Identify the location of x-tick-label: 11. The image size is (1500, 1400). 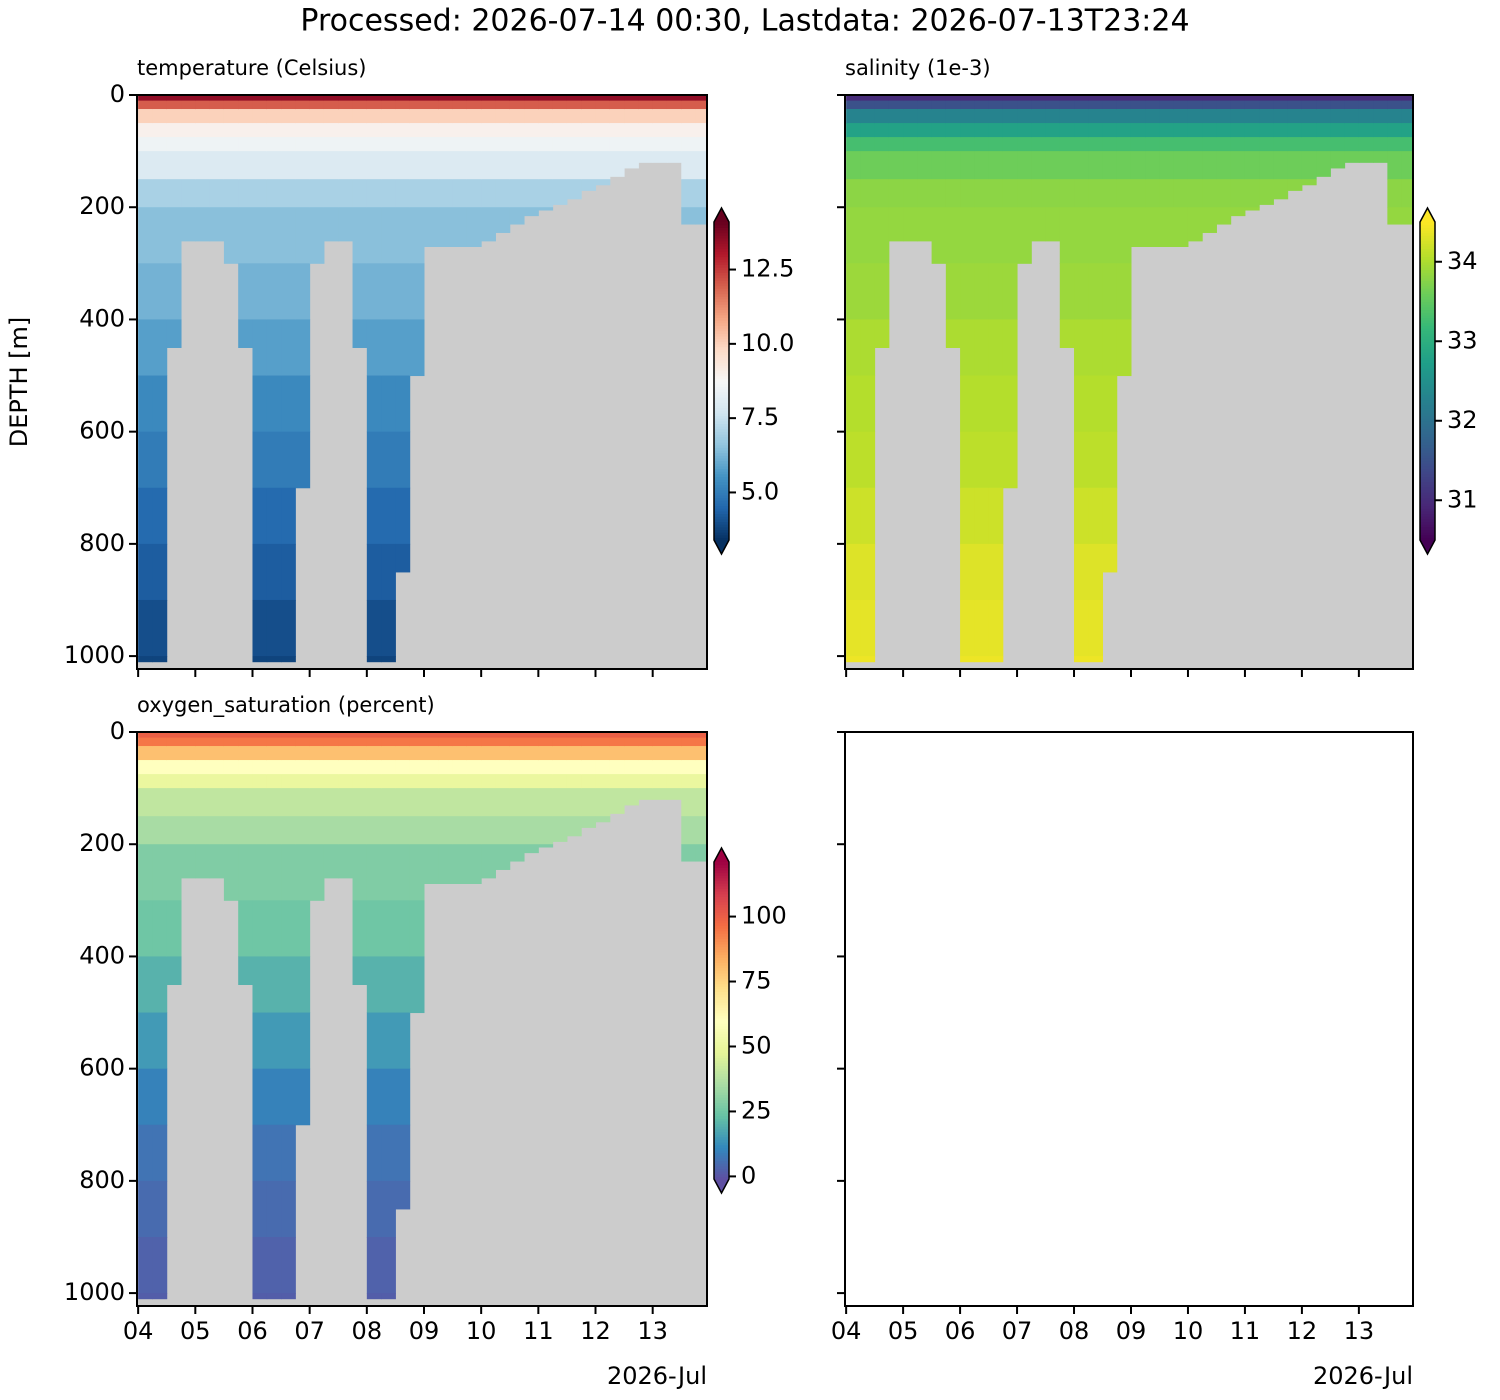
(1245, 1331).